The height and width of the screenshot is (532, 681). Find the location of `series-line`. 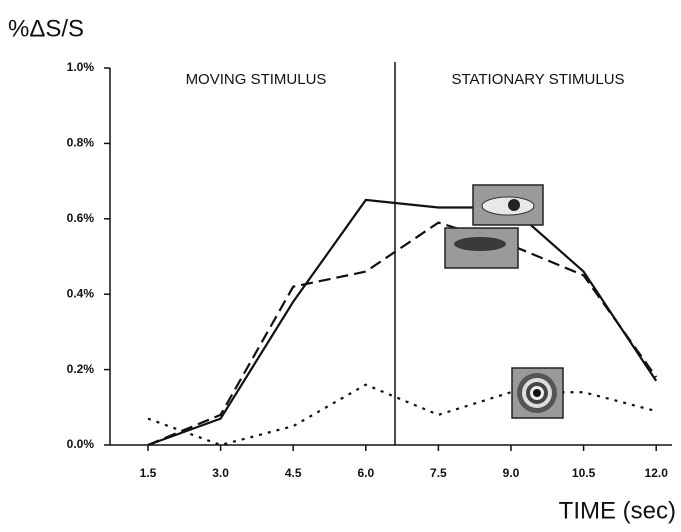

series-line is located at coordinates (402, 415).